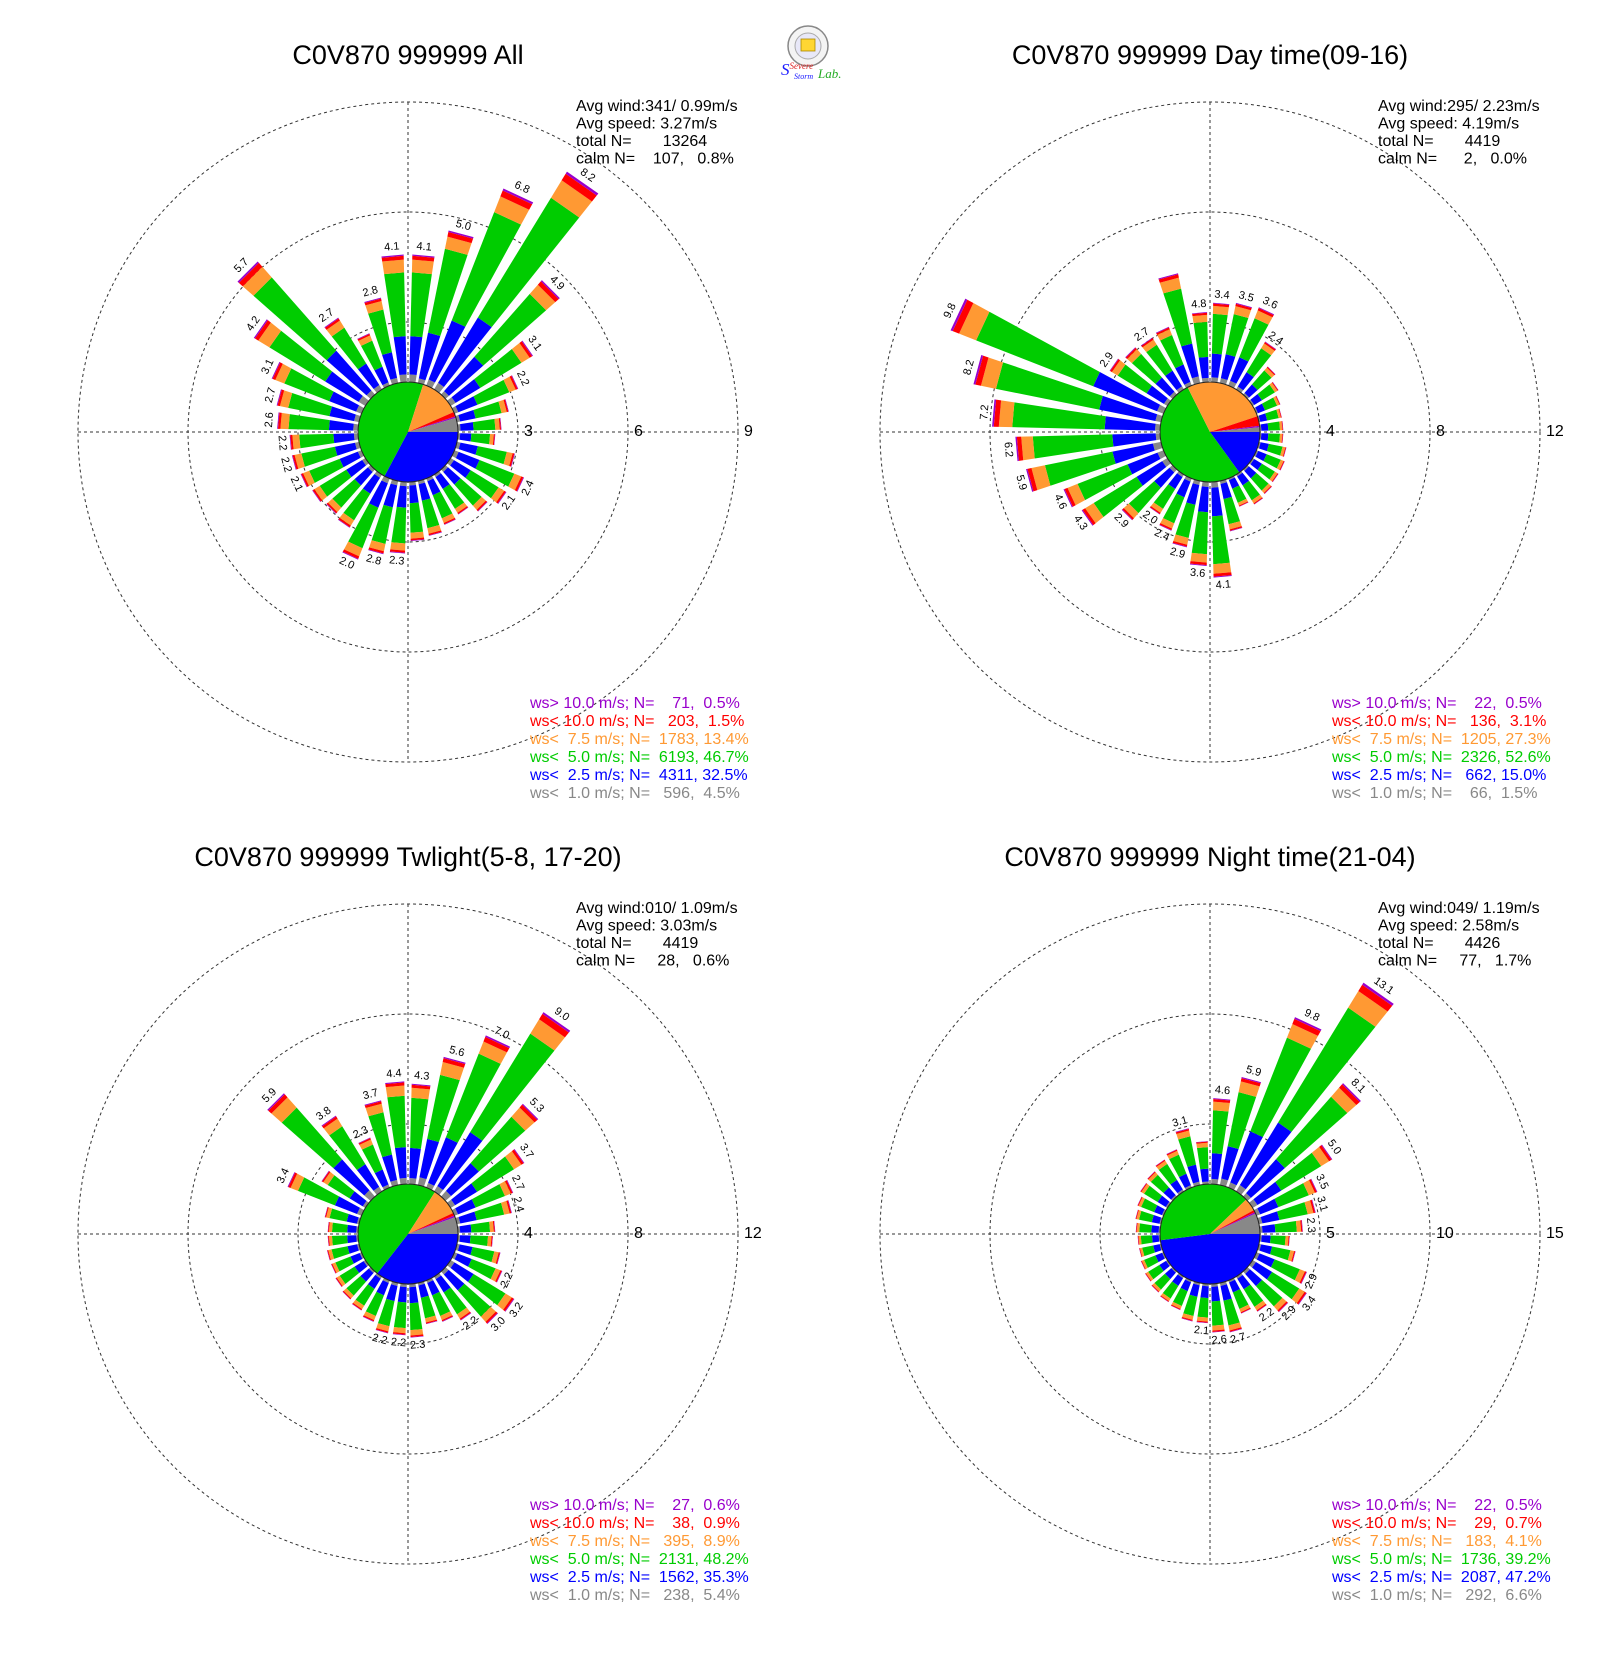 This screenshot has height=1660, width=1620. Describe the element at coordinates (1180, 1122) in the screenshot. I see `bar-label: 3.1` at that location.